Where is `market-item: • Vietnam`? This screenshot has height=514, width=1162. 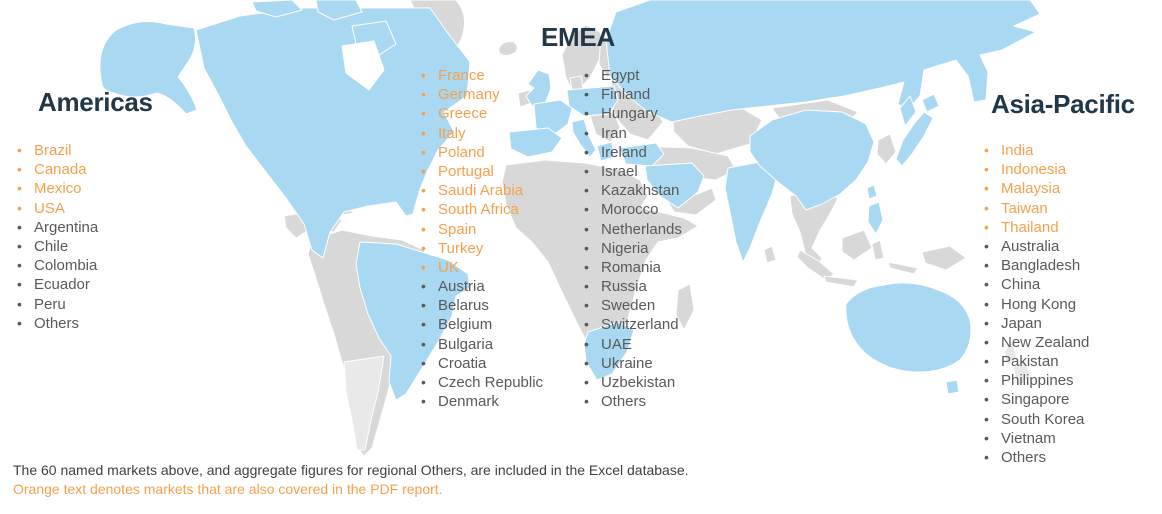
market-item: • Vietnam is located at coordinates (1036, 438).